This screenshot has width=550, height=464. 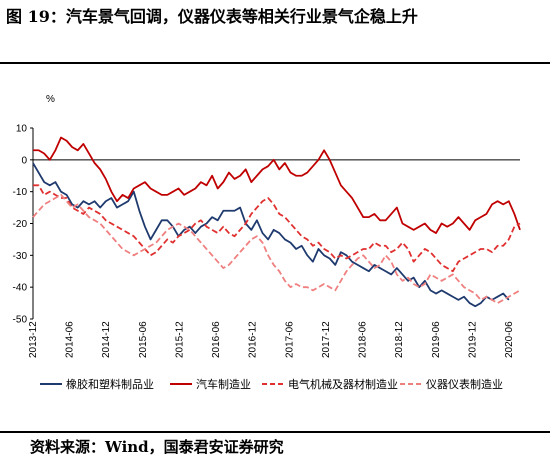 What do you see at coordinates (110, 384) in the screenshot?
I see `legend-label-1: 橡胶和塑料制品业` at bounding box center [110, 384].